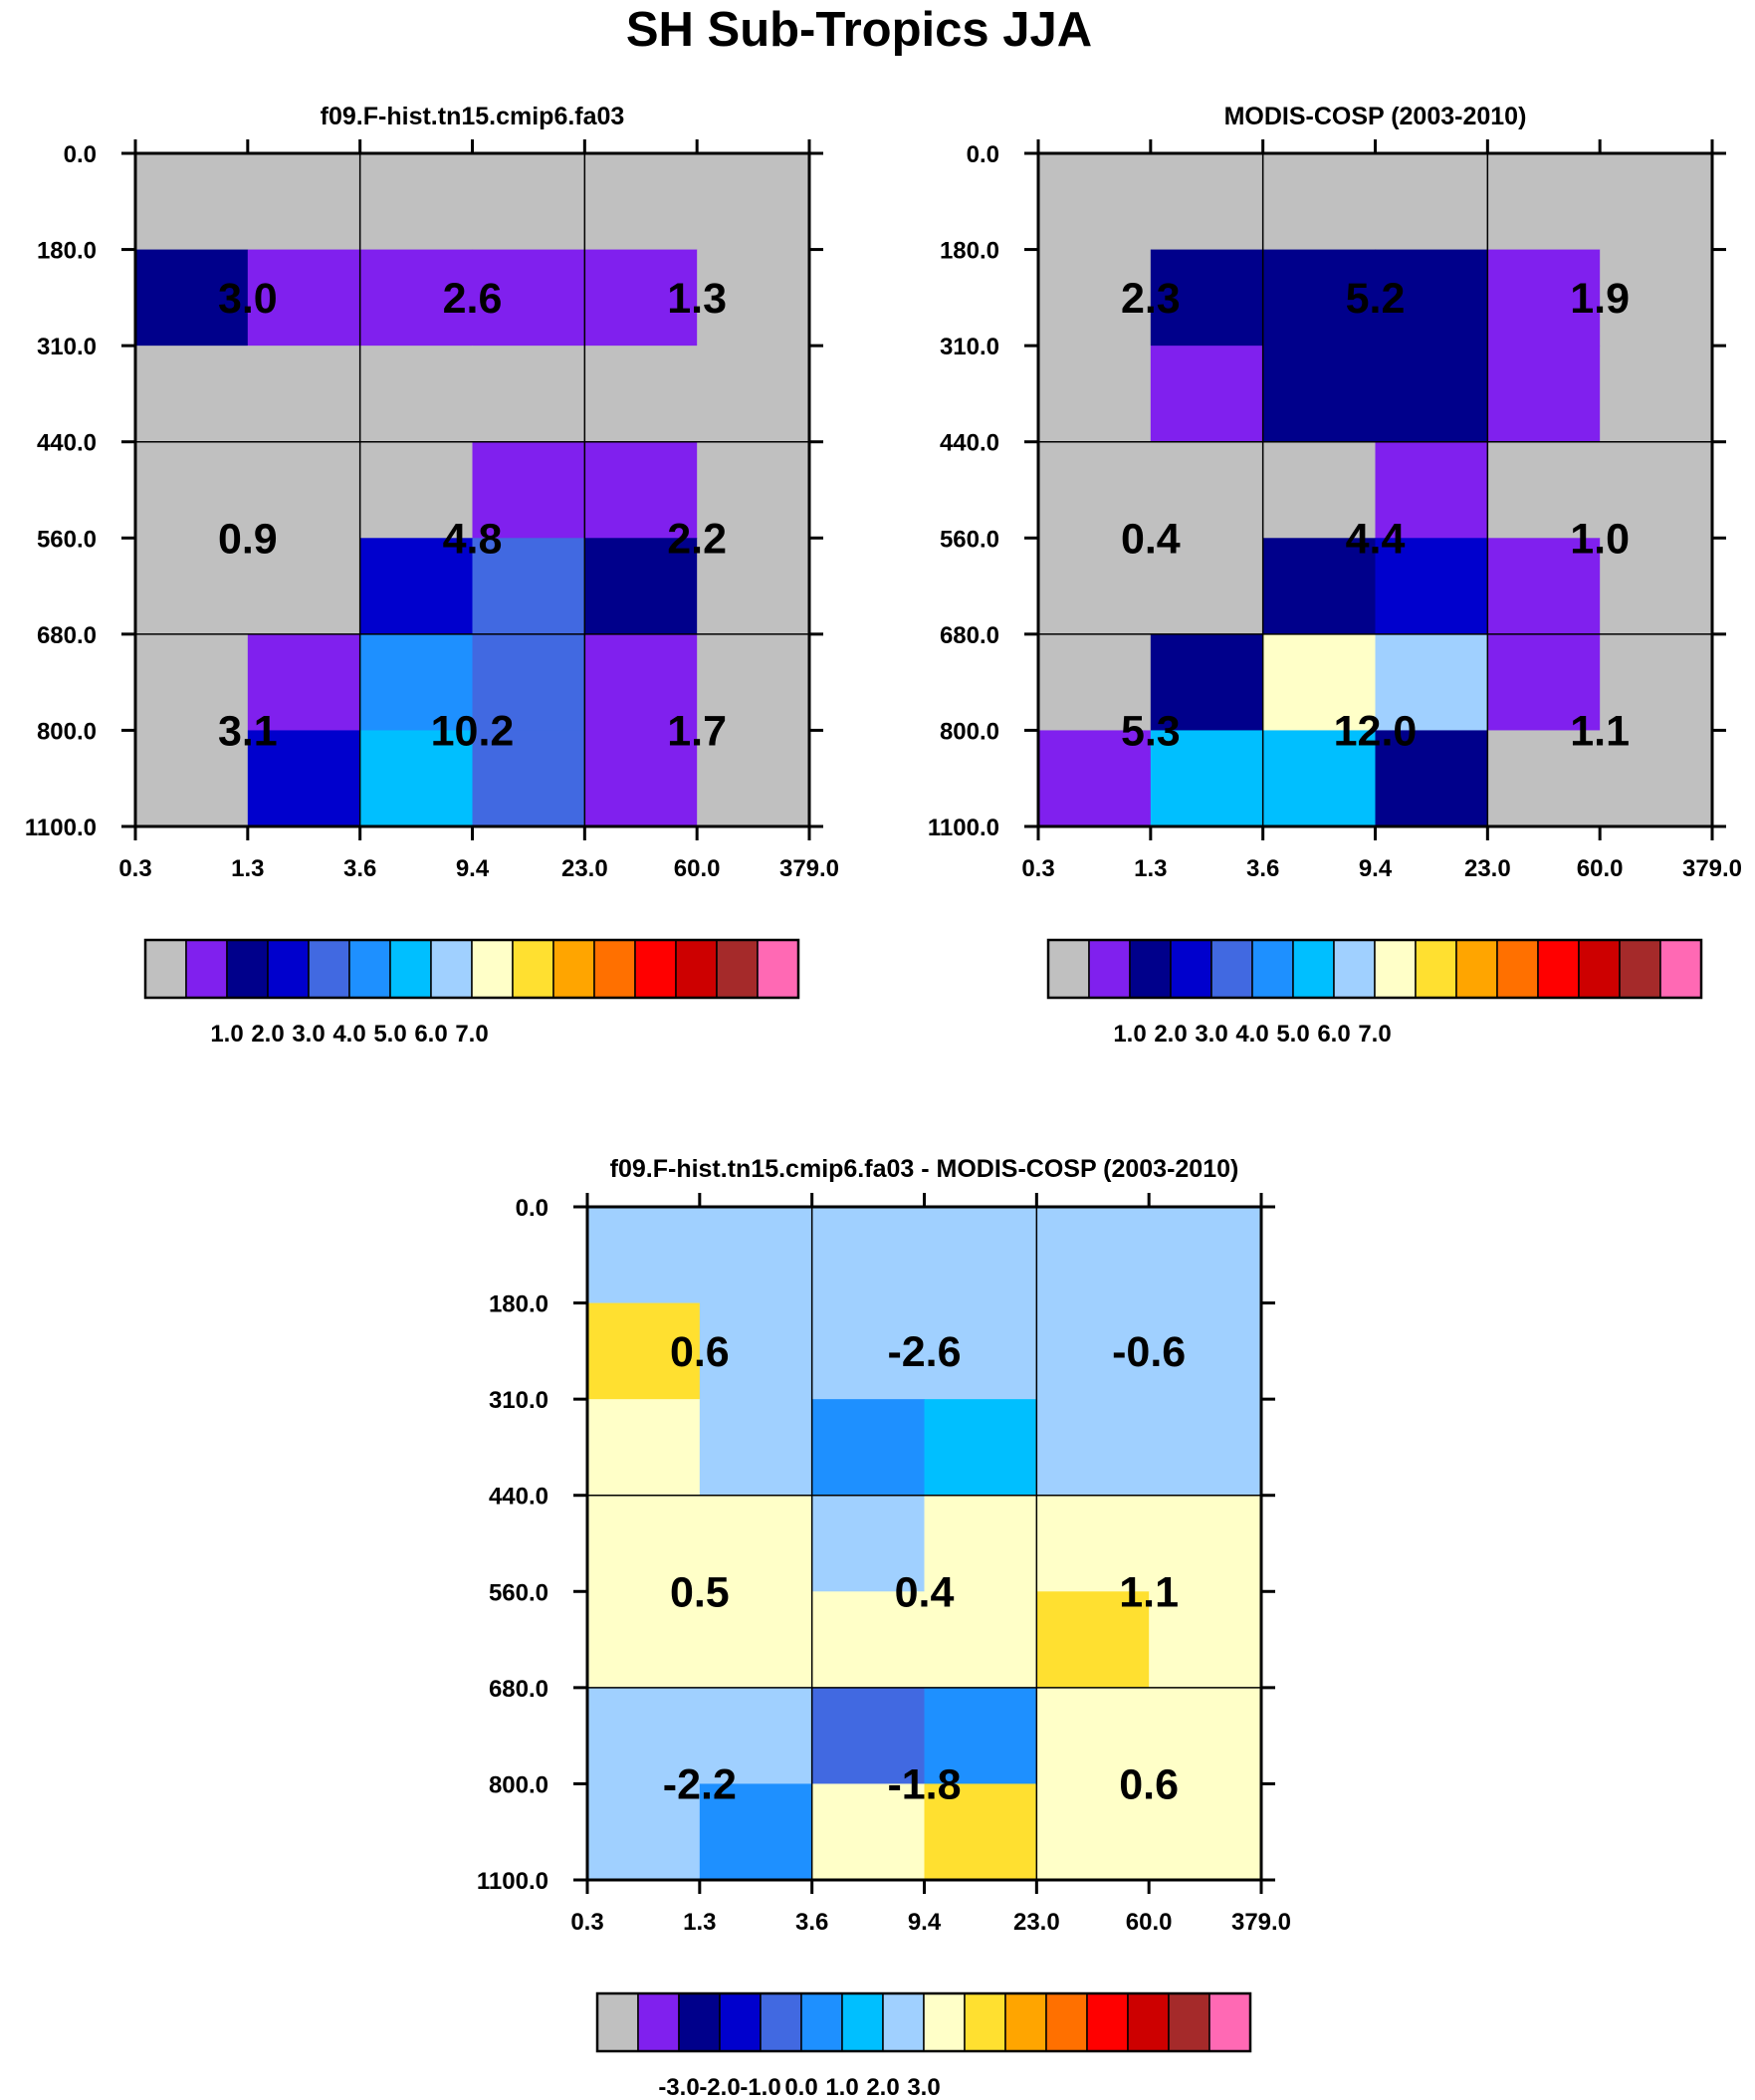  Describe the element at coordinates (472, 1034) in the screenshot. I see `colorbar-label: 7.0` at that location.